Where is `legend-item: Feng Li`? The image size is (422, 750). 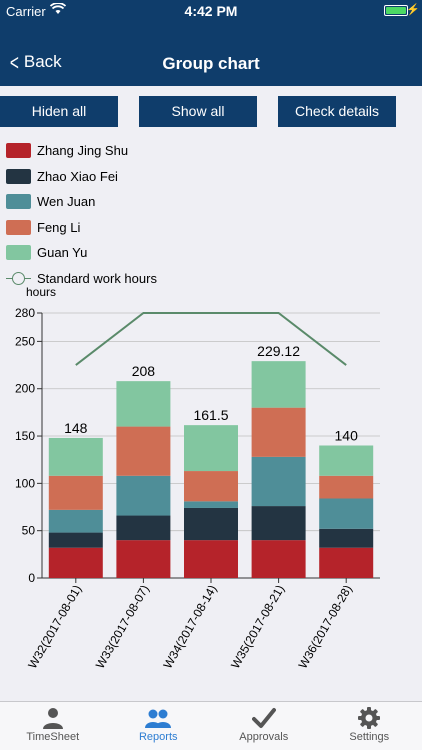
legend-item: Feng Li is located at coordinates (81, 228).